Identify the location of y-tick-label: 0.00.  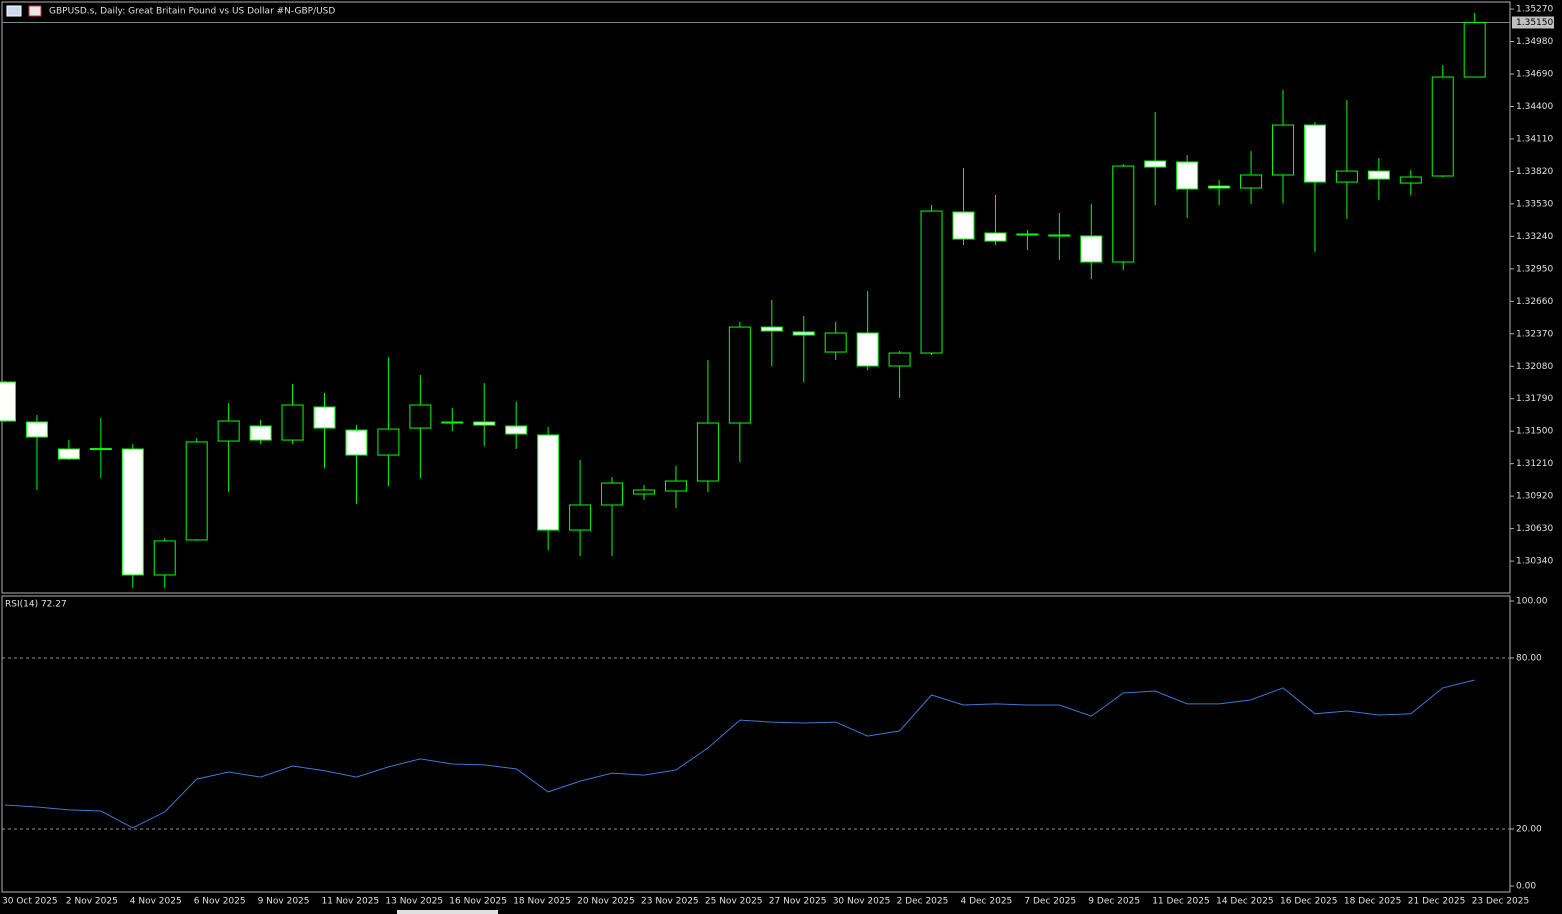
(1526, 886).